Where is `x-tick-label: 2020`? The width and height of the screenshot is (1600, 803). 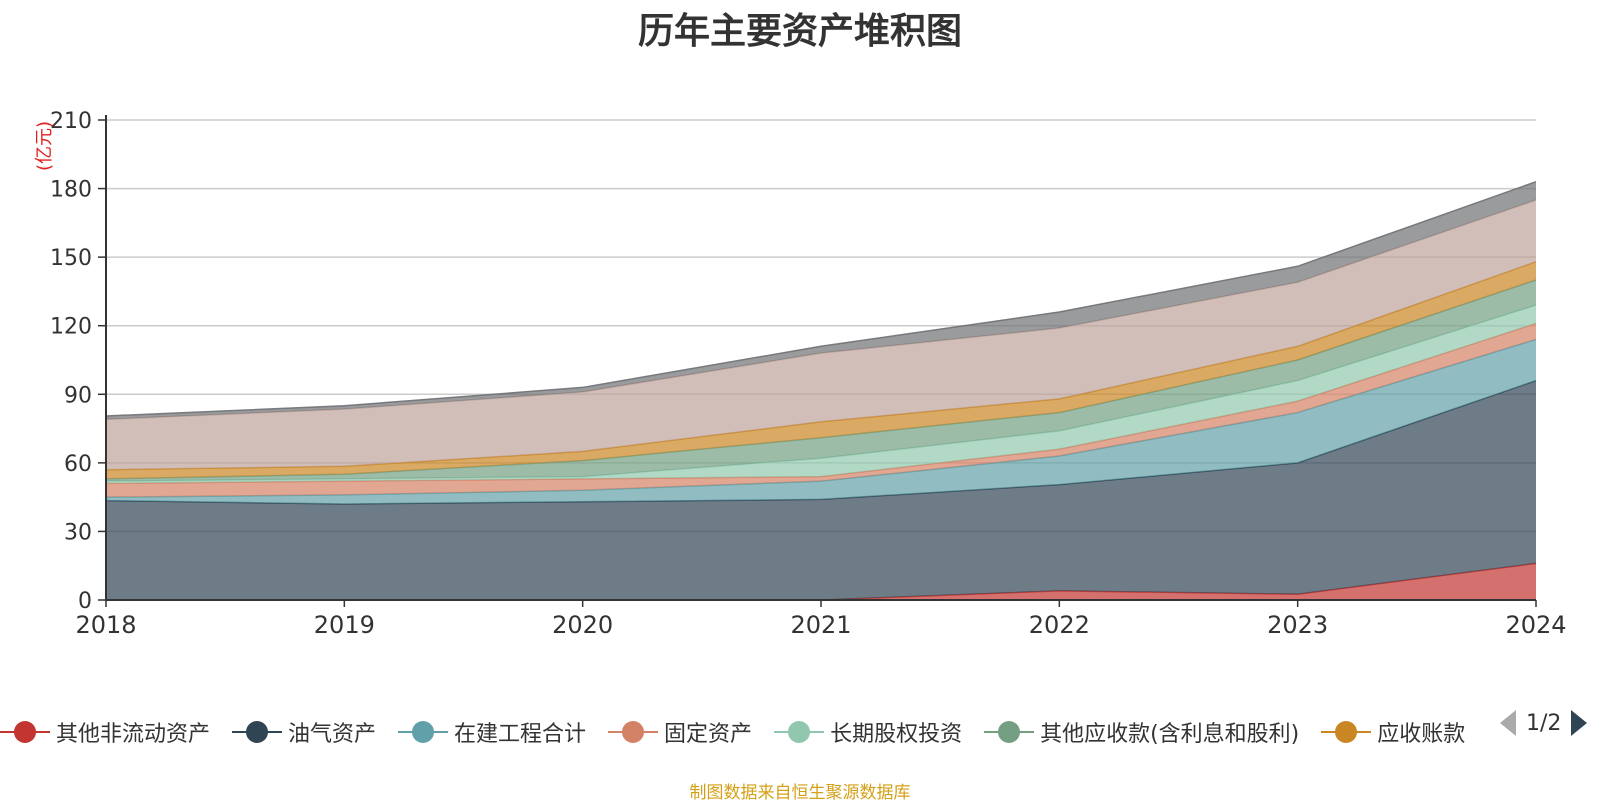
x-tick-label: 2020 is located at coordinates (582, 625).